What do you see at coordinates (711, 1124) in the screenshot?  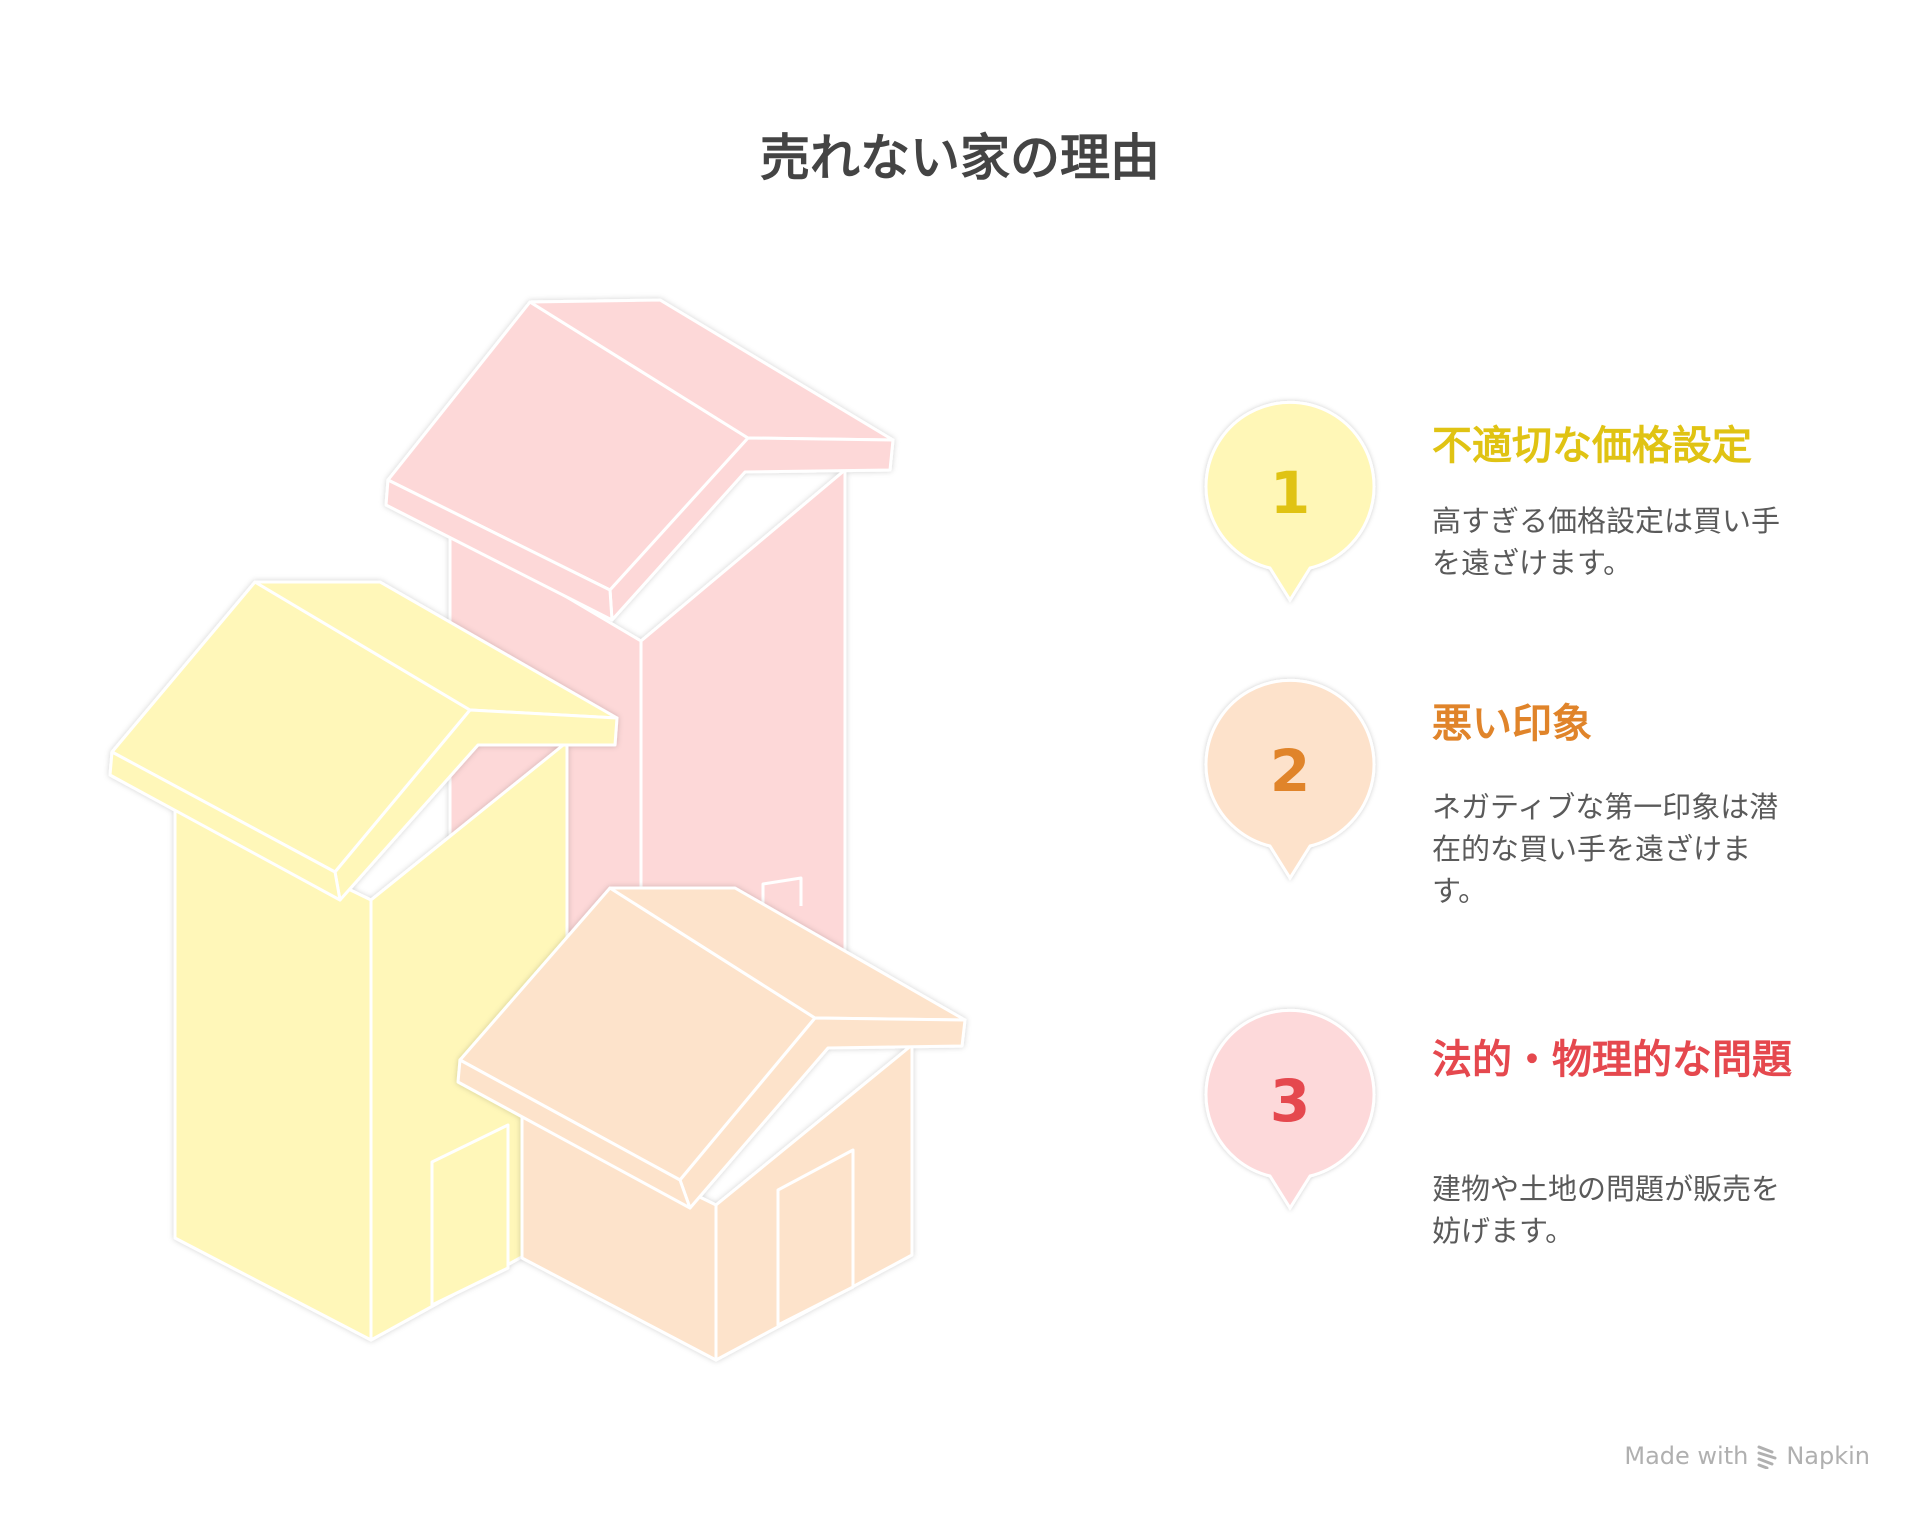 I see `peach-house` at bounding box center [711, 1124].